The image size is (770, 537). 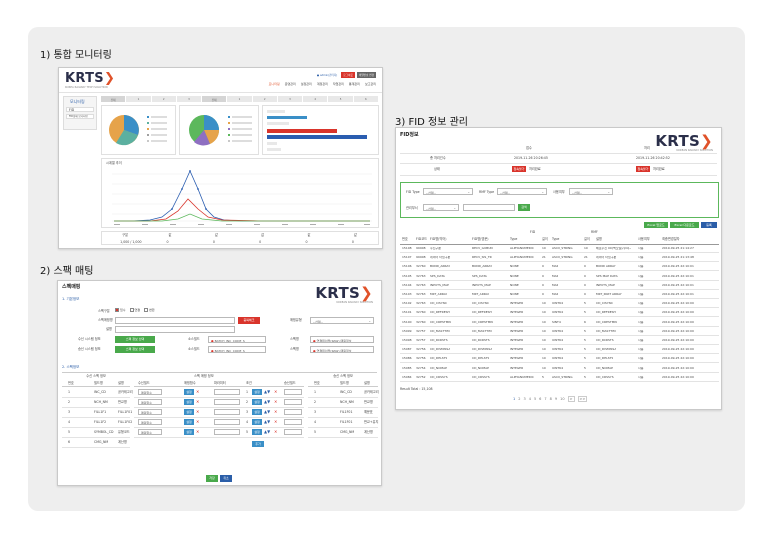 I want to click on monitor-tab-9: 5, so click(x=341, y=99).